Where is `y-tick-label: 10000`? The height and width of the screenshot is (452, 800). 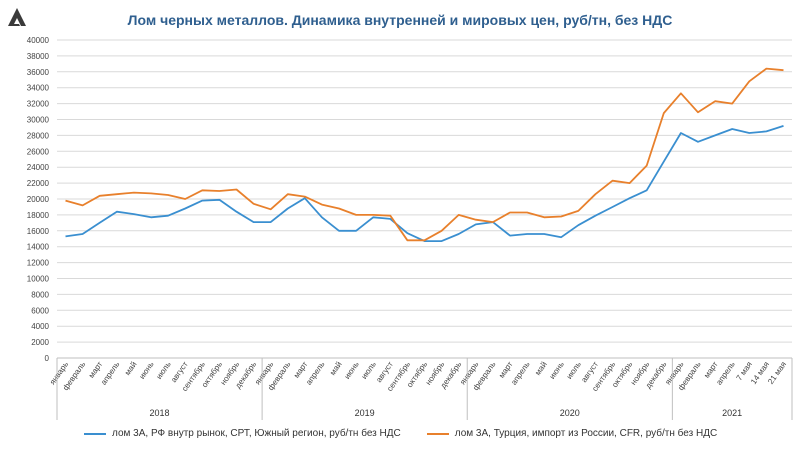
y-tick-label: 10000 is located at coordinates (38, 279).